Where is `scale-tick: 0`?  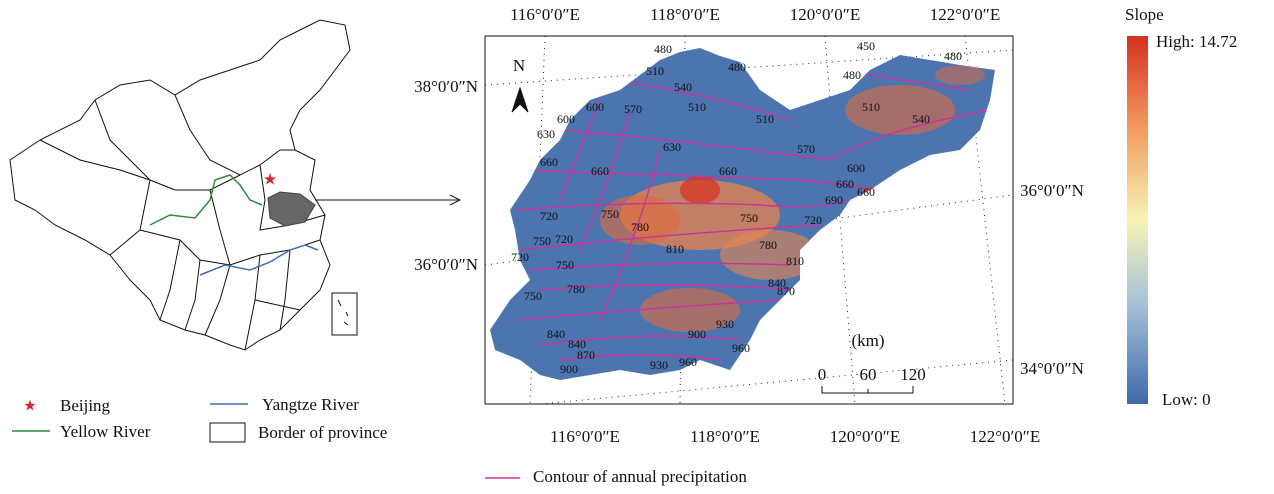 scale-tick: 0 is located at coordinates (822, 374).